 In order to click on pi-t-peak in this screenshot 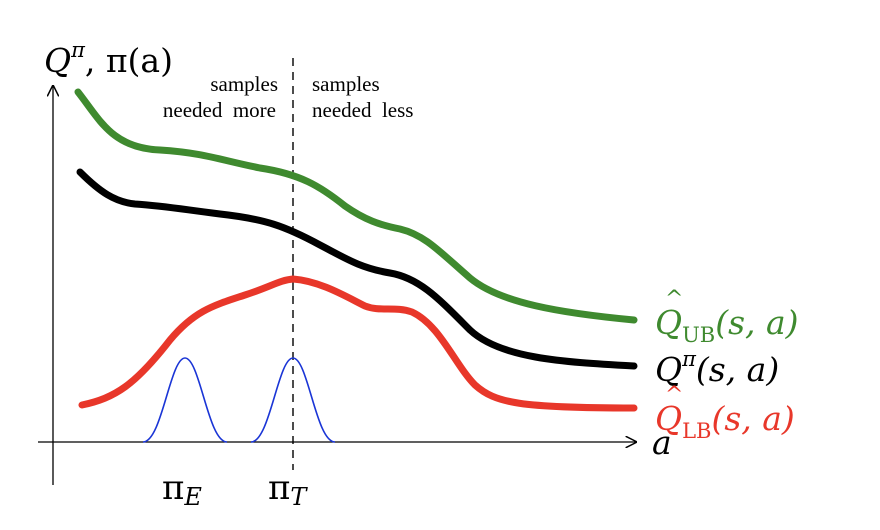, I will do `click(293, 400)`.